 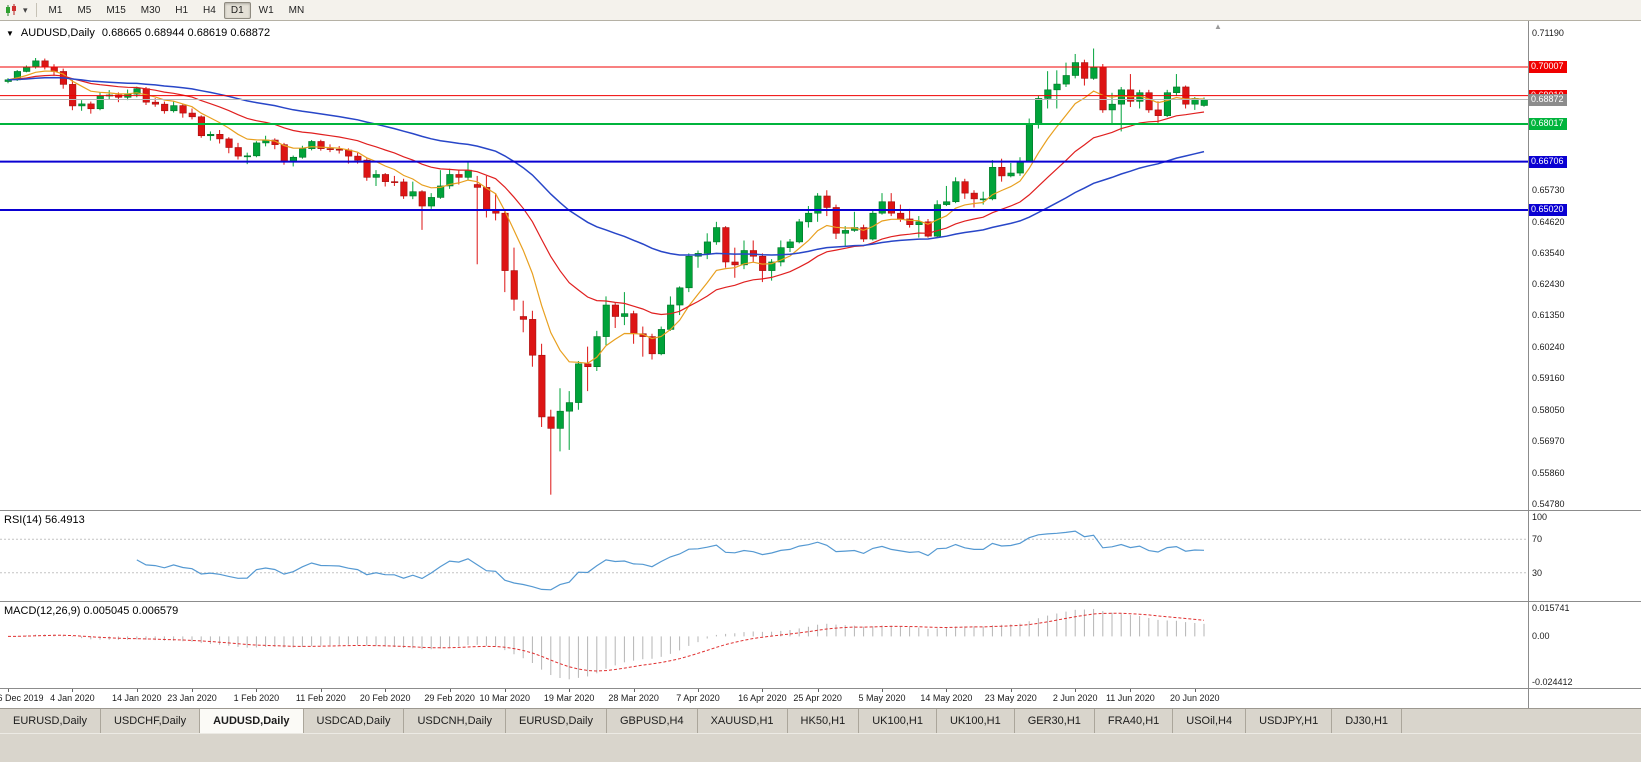 I want to click on chart-title-symbol: AUDUSD,Daily, so click(x=57, y=33).